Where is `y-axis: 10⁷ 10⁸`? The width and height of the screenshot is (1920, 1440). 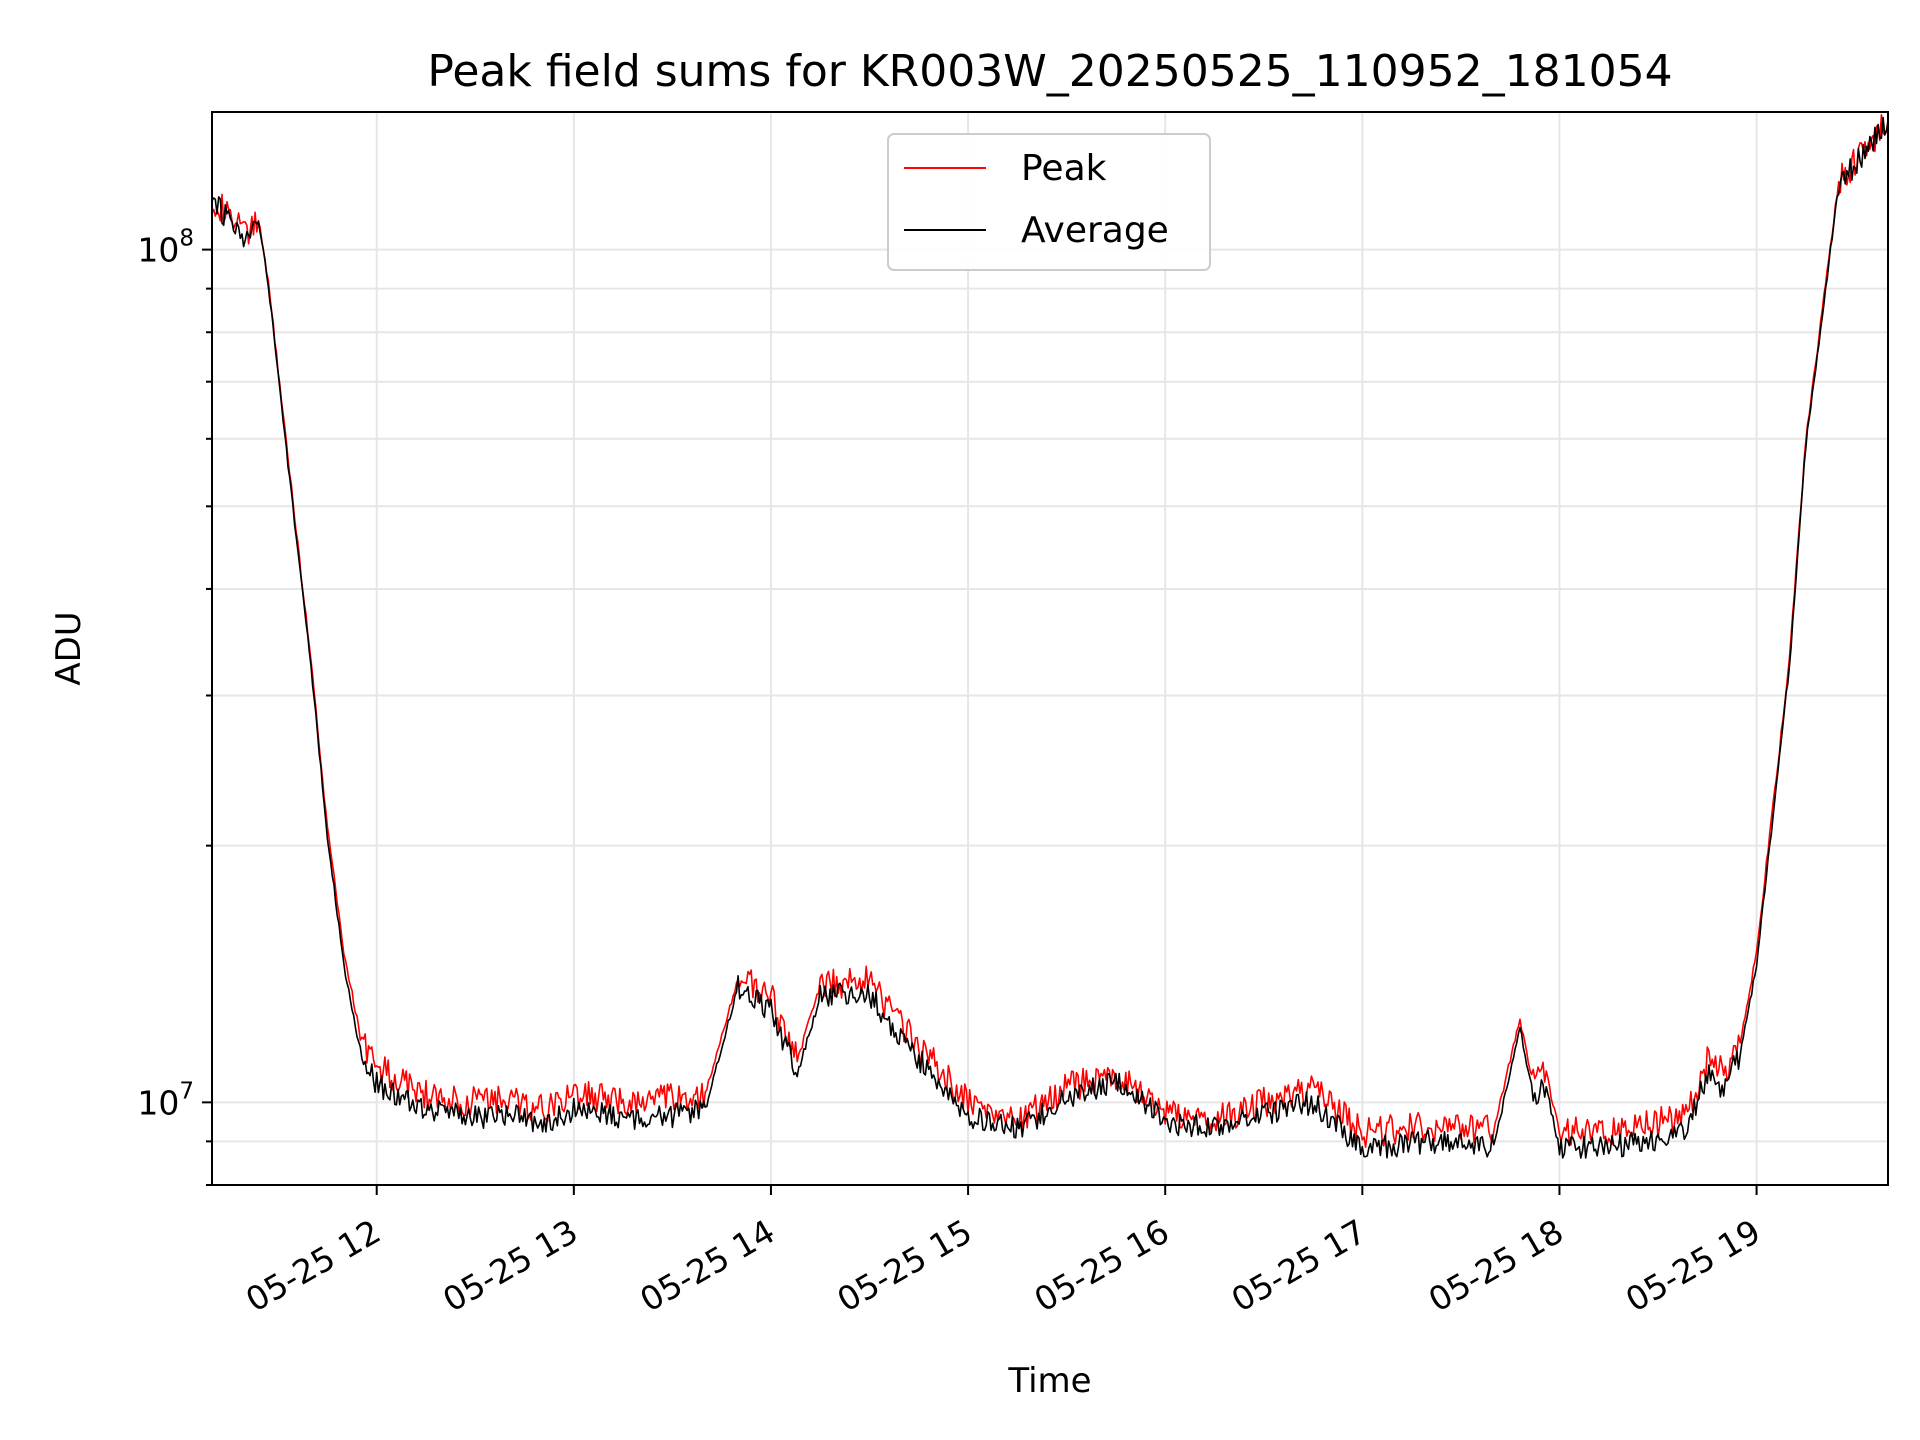 y-axis: 10⁷ 10⁸ is located at coordinates (174, 706).